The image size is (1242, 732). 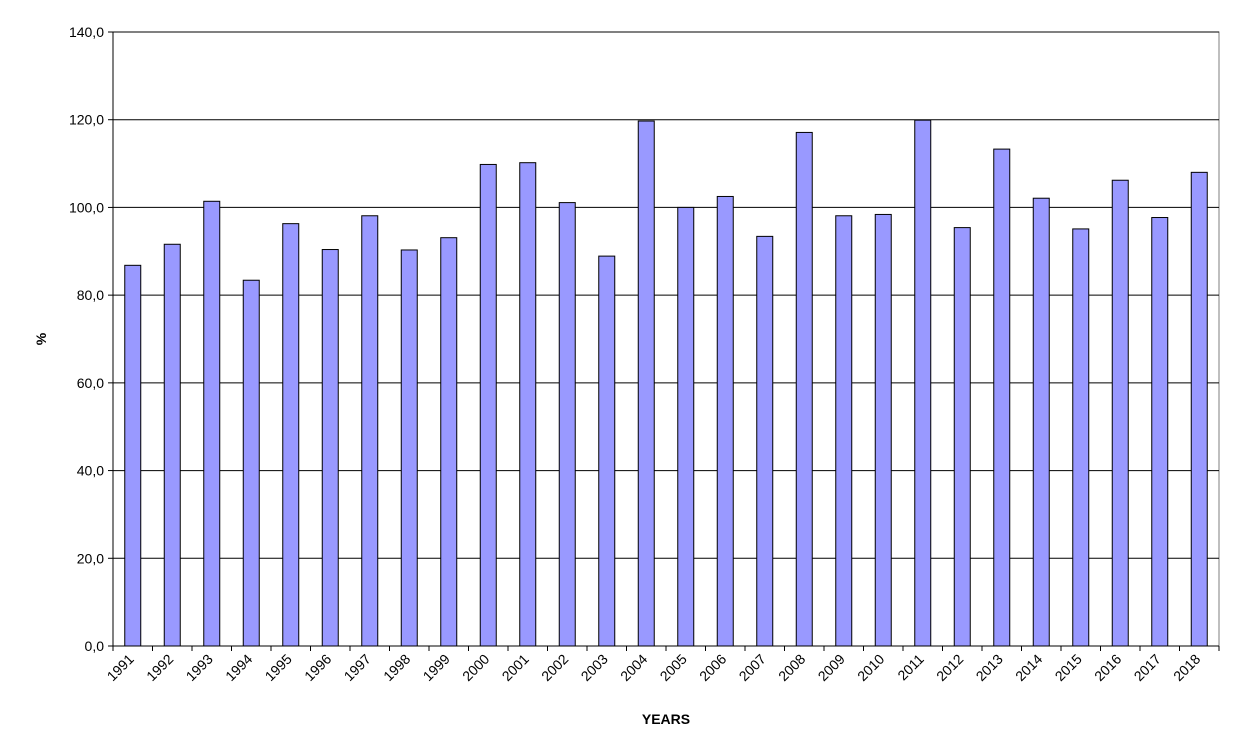 What do you see at coordinates (1107, 667) in the screenshot?
I see `x-tick-label: 2016` at bounding box center [1107, 667].